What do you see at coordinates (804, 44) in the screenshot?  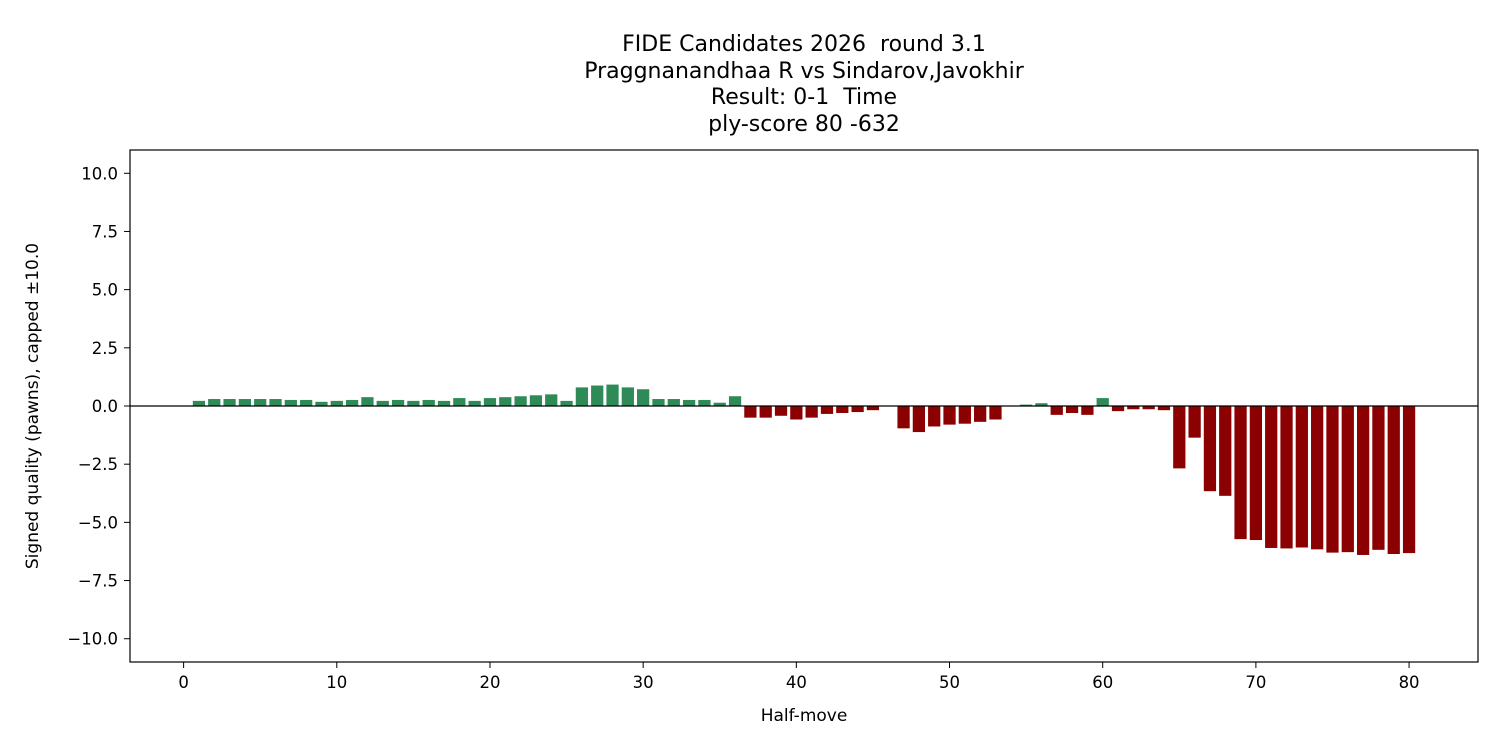 I see `chart-title-line-1: FIDE Candidates 2026 round 3.1` at bounding box center [804, 44].